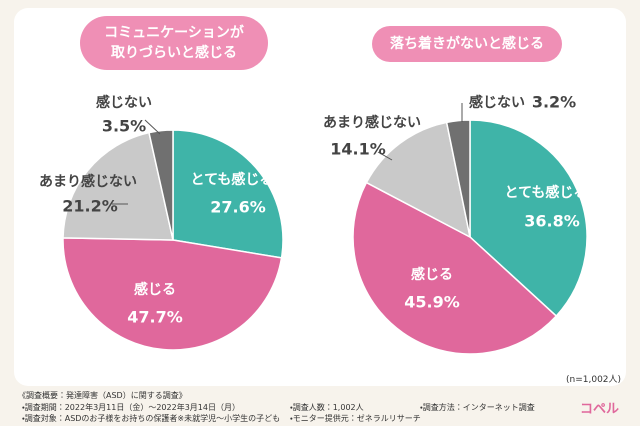 This screenshot has width=640, height=426. Describe the element at coordinates (552, 221) in the screenshot. I see `value-label: 36.8%` at that location.